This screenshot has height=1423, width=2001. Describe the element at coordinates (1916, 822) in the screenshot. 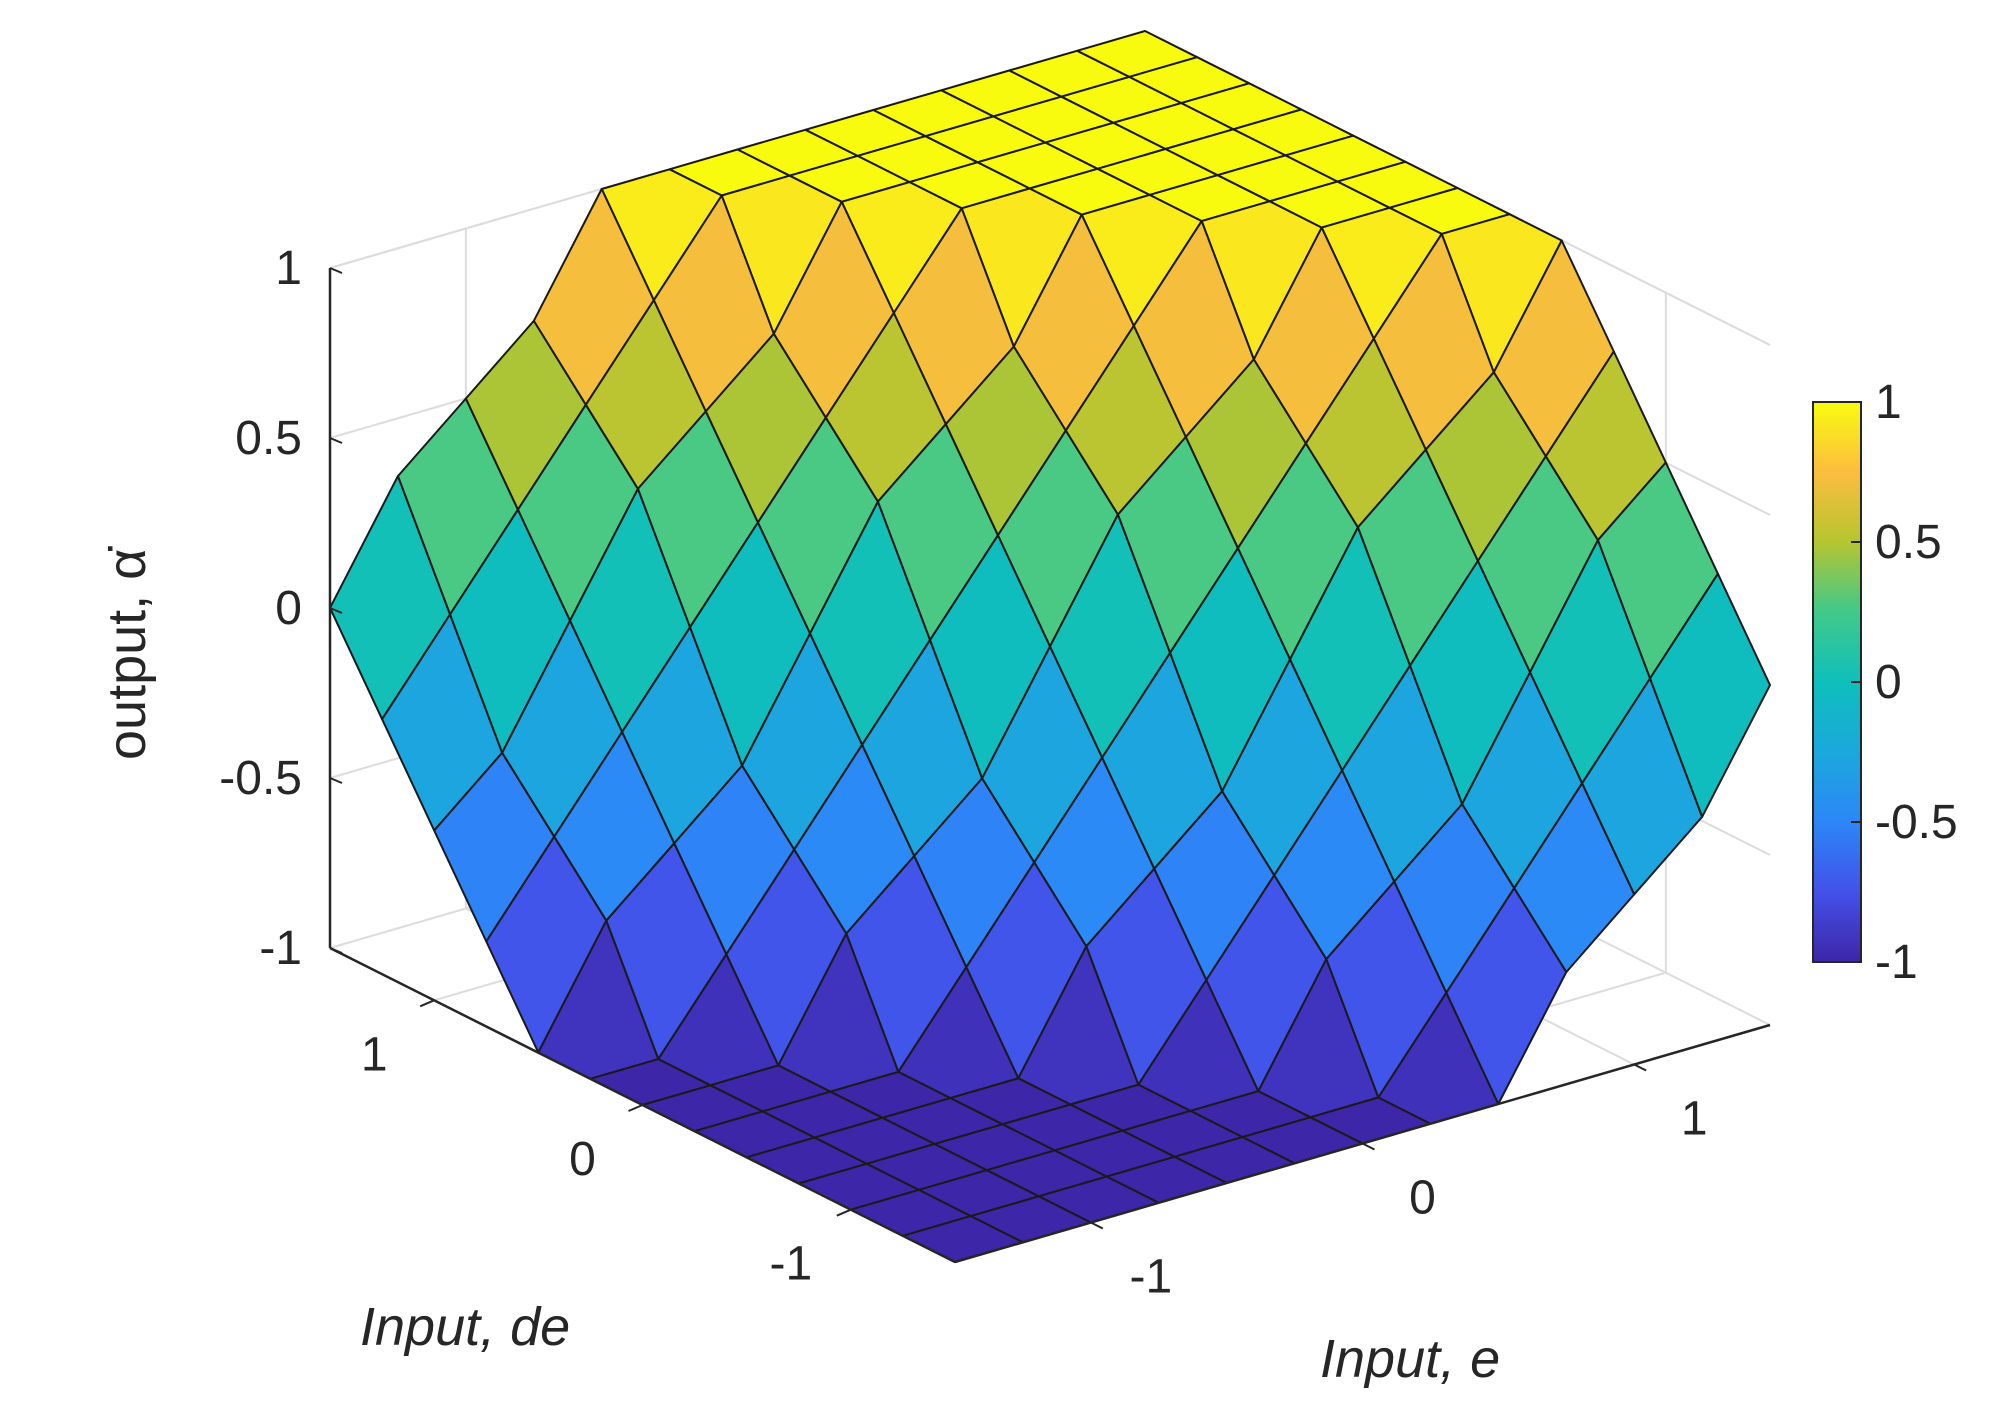

I see `colorbar-tick-label: -0.5` at that location.